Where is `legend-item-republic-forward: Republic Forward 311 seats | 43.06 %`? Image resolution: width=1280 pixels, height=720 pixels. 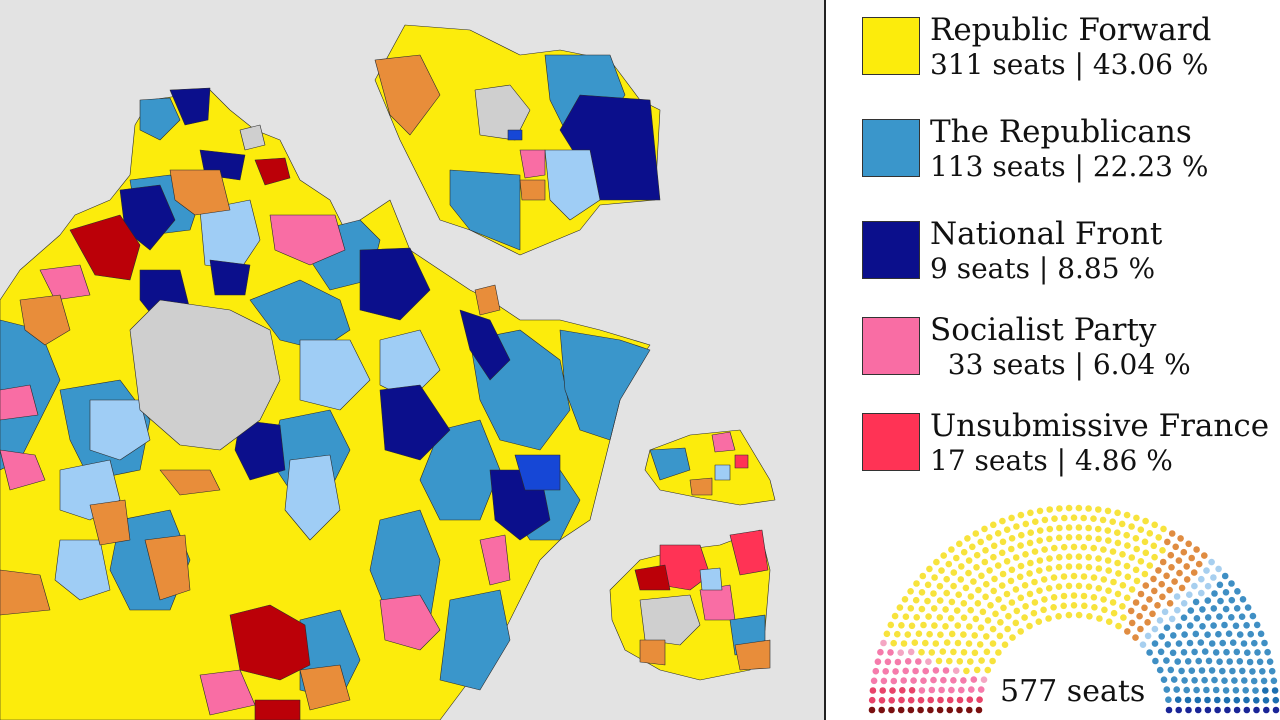
legend-item-republic-forward: Republic Forward 311 seats | 43.06 % is located at coordinates (1053, 52).